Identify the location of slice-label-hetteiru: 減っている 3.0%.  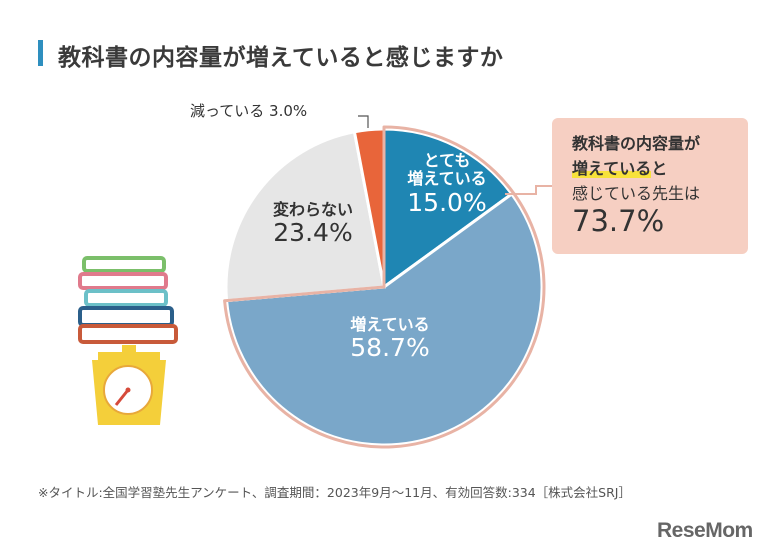
(248, 110).